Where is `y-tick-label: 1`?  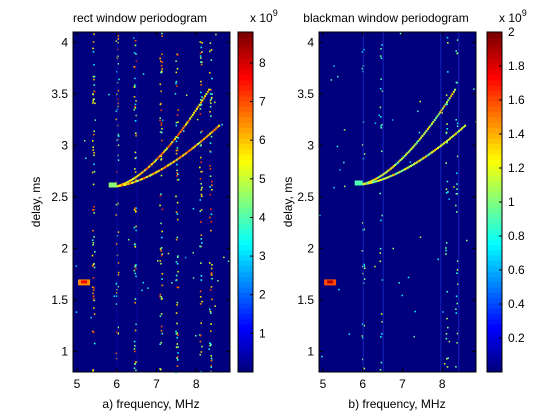
y-tick-label: 1 is located at coordinates (310, 351).